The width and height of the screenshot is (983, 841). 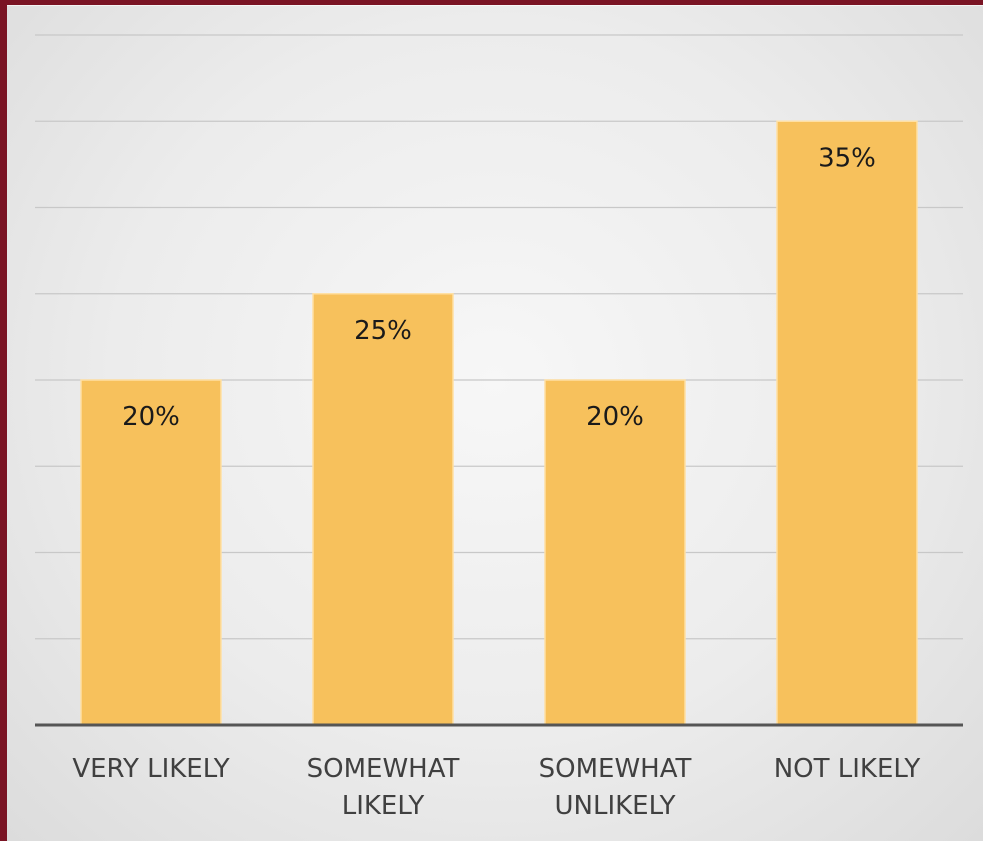 I want to click on category-label: NOT LIKELY, so click(x=847, y=769).